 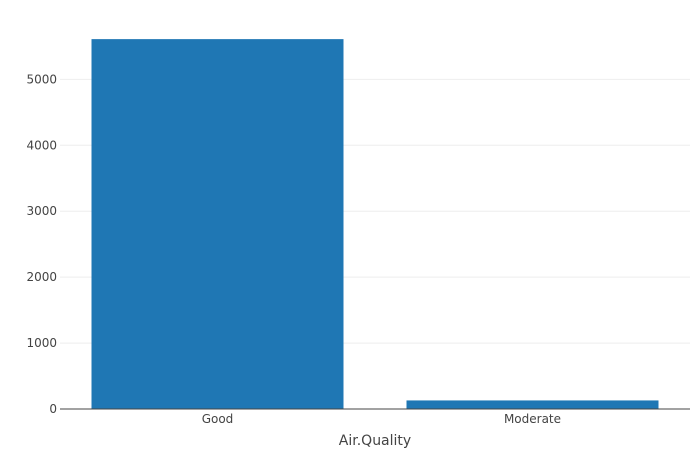 I want to click on bar-moderate, so click(x=532, y=404).